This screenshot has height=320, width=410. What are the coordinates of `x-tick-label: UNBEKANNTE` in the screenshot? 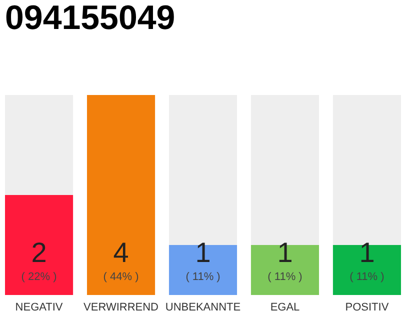 It's located at (203, 308).